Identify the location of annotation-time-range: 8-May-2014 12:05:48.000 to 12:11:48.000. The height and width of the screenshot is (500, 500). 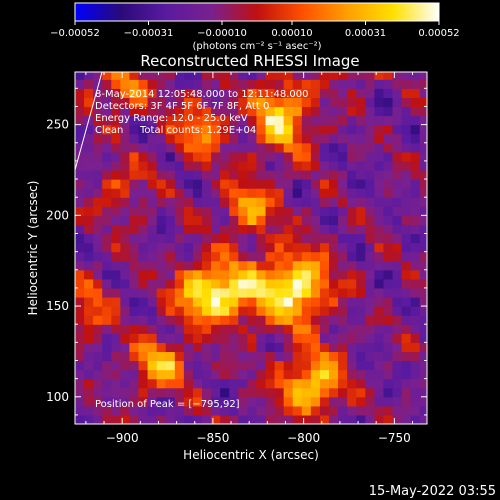
(201, 94).